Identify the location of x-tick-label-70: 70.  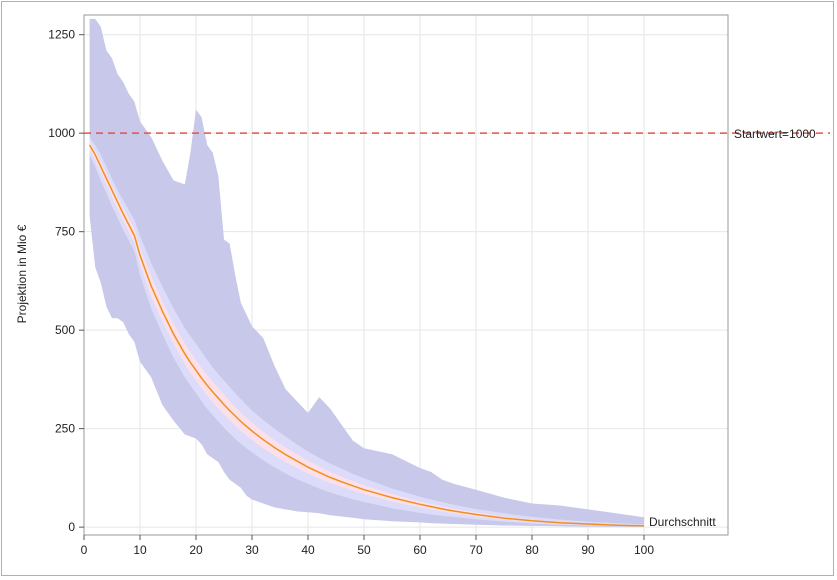
(476, 550).